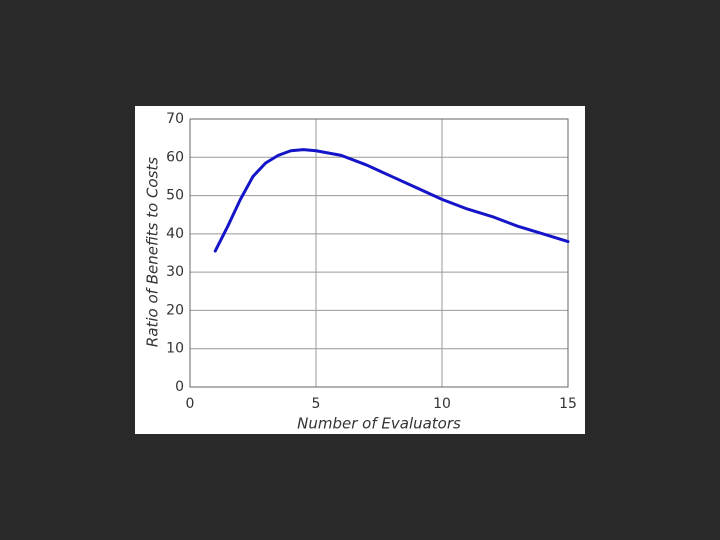 The width and height of the screenshot is (720, 540). I want to click on y-tick-label: 50, so click(175, 196).